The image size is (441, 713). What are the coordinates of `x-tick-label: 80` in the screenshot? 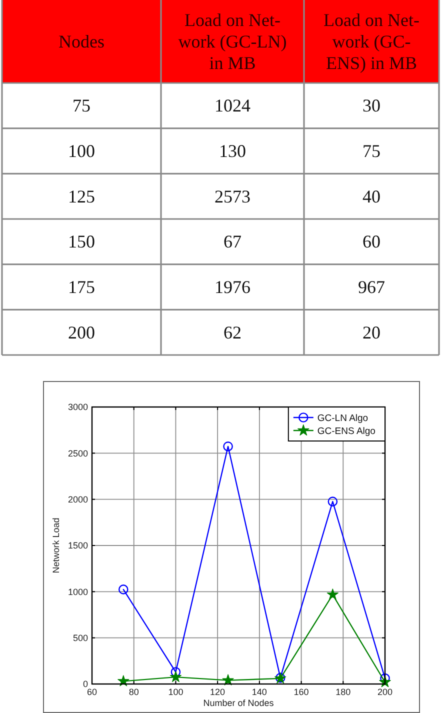 It's located at (133, 692).